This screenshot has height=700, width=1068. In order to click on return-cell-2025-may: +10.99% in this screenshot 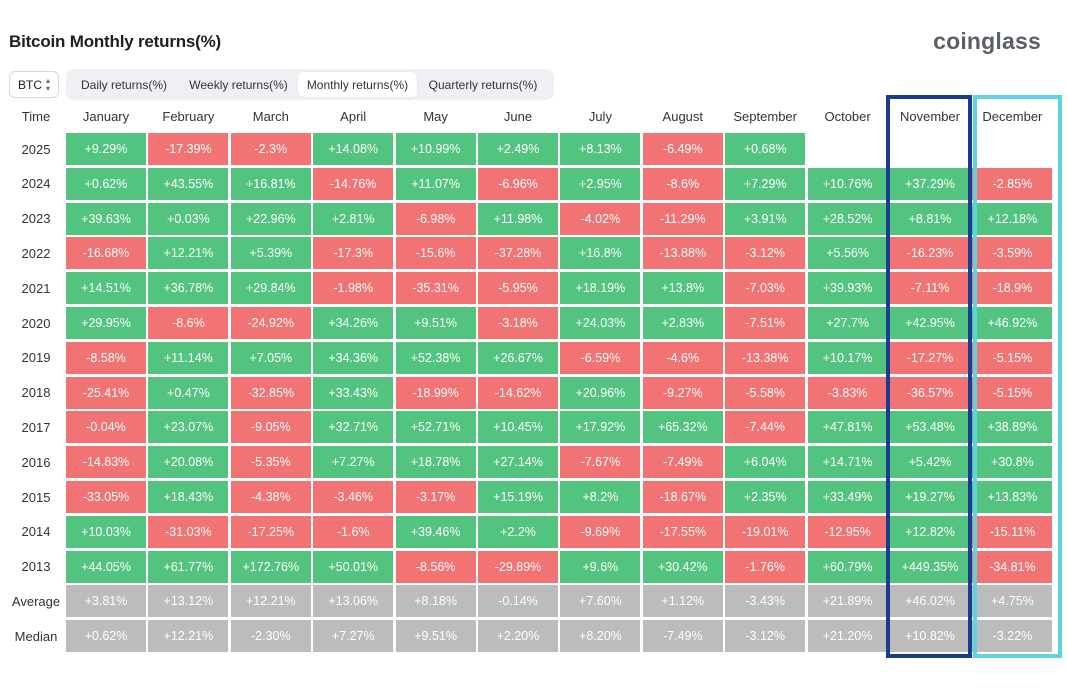, I will do `click(435, 149)`.